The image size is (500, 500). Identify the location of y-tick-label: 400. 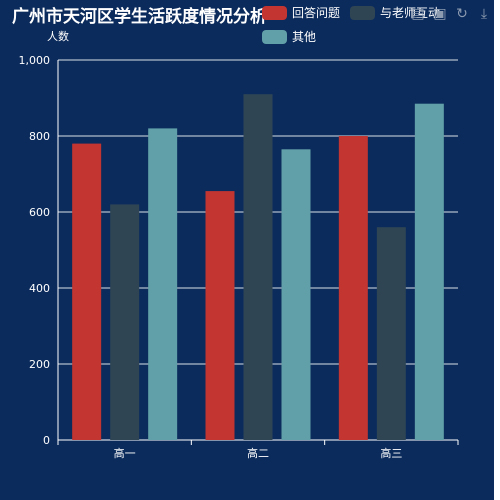
(39, 288).